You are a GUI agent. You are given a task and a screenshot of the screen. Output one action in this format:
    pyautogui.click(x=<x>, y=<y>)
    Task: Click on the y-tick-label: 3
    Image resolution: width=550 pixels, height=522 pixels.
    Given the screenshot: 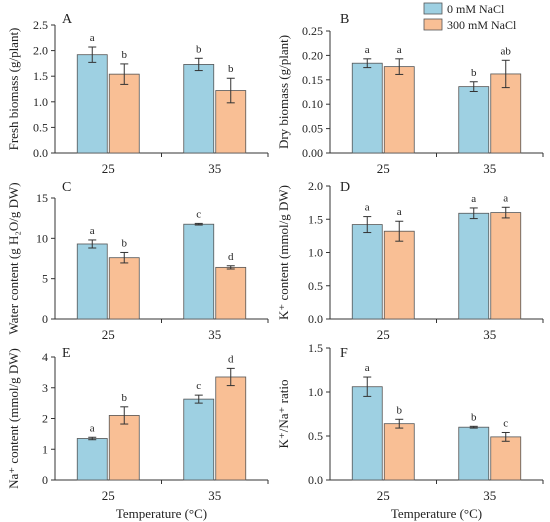 What is the action you would take?
    pyautogui.click(x=45, y=388)
    